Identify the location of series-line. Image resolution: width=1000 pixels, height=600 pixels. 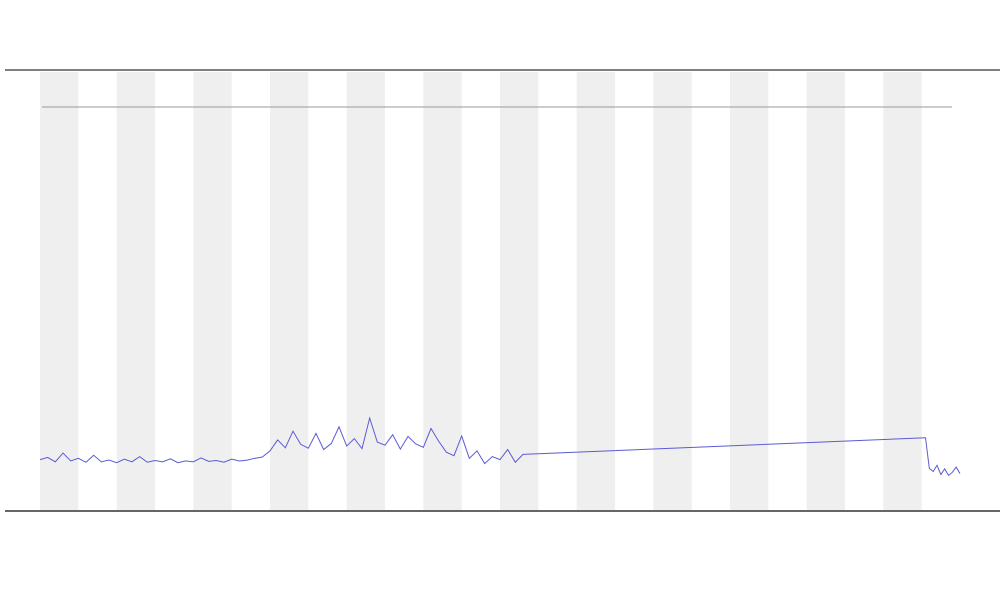
(500, 446).